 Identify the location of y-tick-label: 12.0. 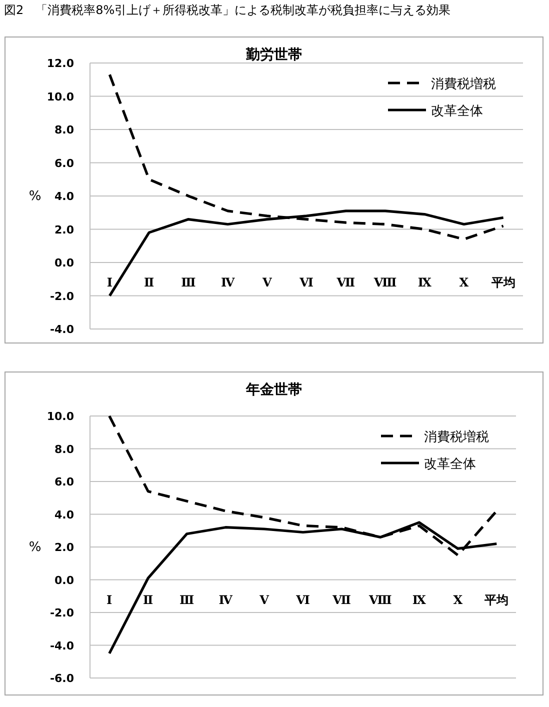
(60, 63).